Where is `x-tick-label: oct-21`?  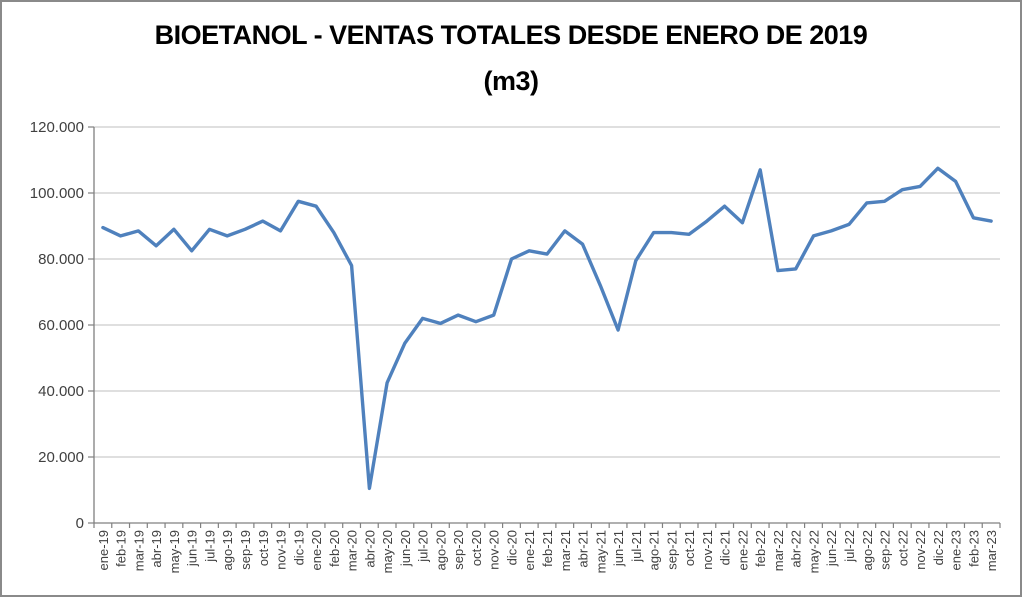 x-tick-label: oct-21 is located at coordinates (689, 548).